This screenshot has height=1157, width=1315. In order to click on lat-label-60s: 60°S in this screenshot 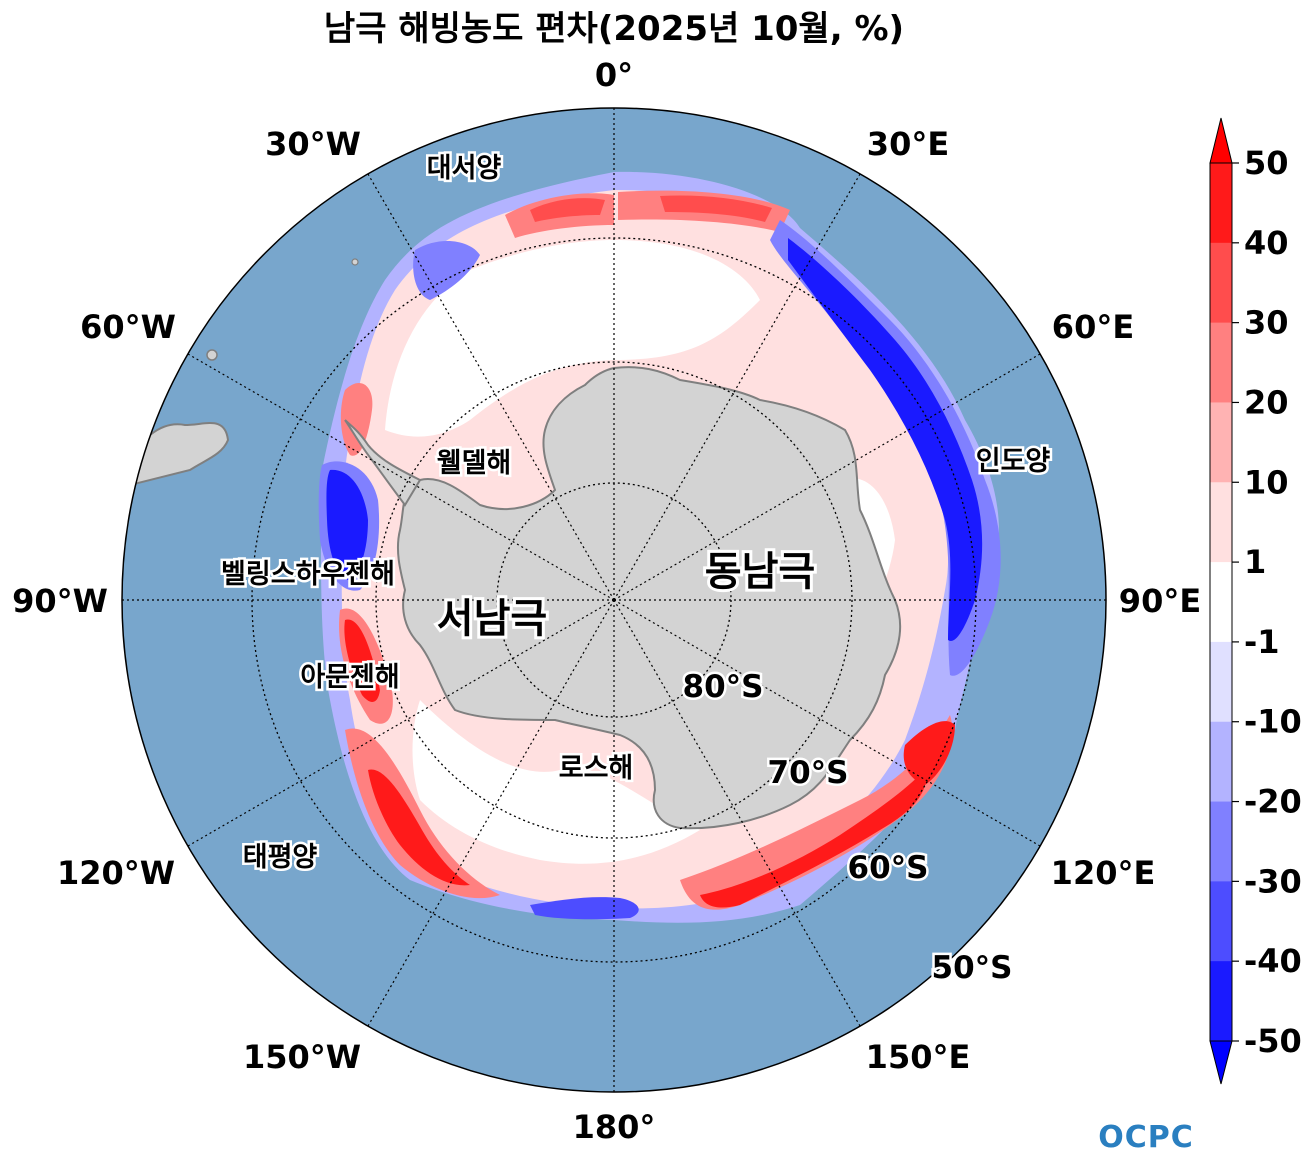, I will do `click(888, 868)`.